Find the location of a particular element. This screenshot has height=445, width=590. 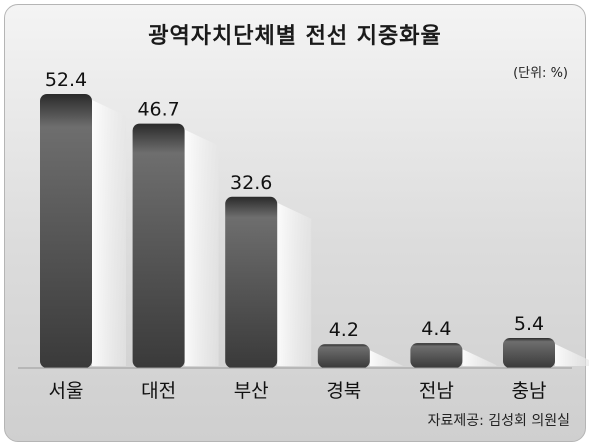

value-label-1: 46.7 is located at coordinates (158, 110).